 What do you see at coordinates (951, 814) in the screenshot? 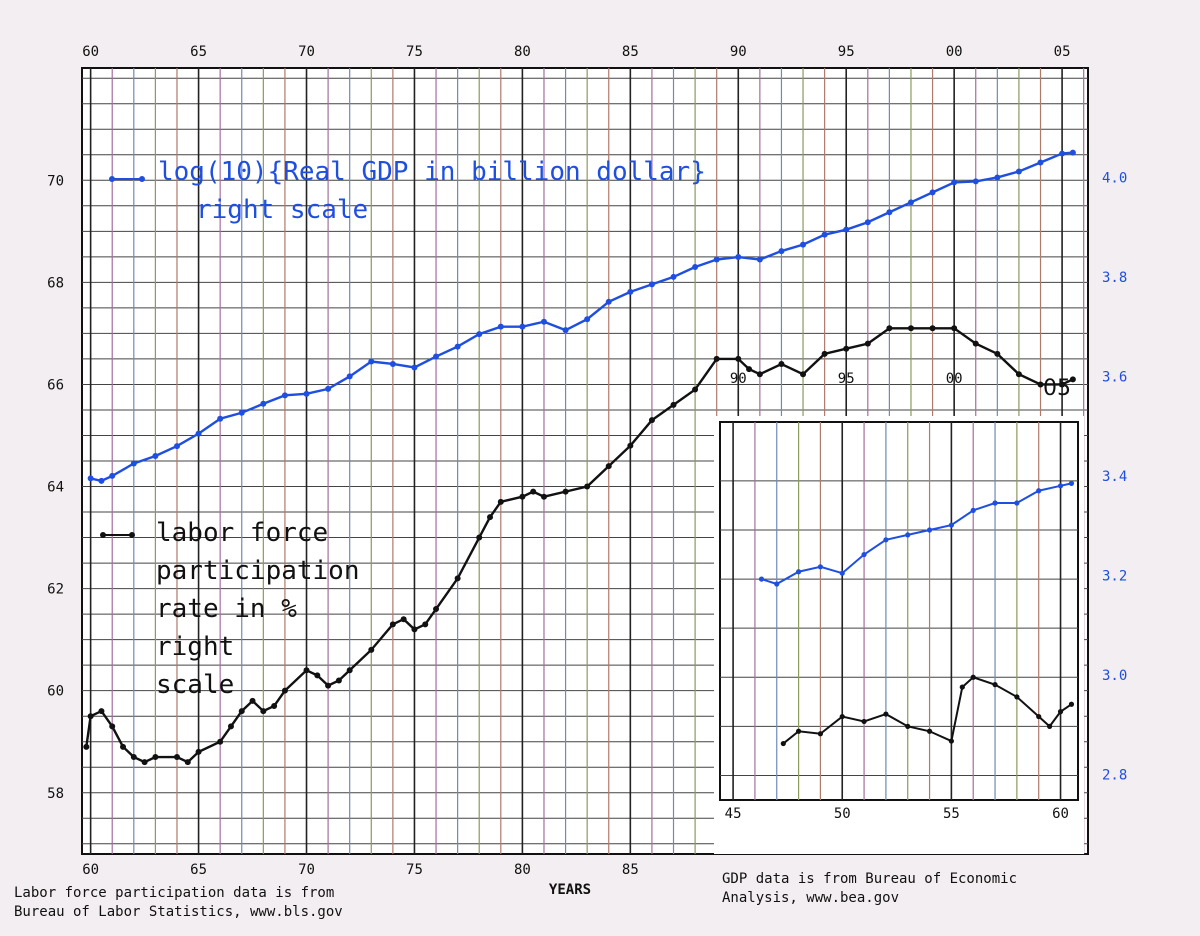
I see `inset-x-tick-label: 55` at bounding box center [951, 814].